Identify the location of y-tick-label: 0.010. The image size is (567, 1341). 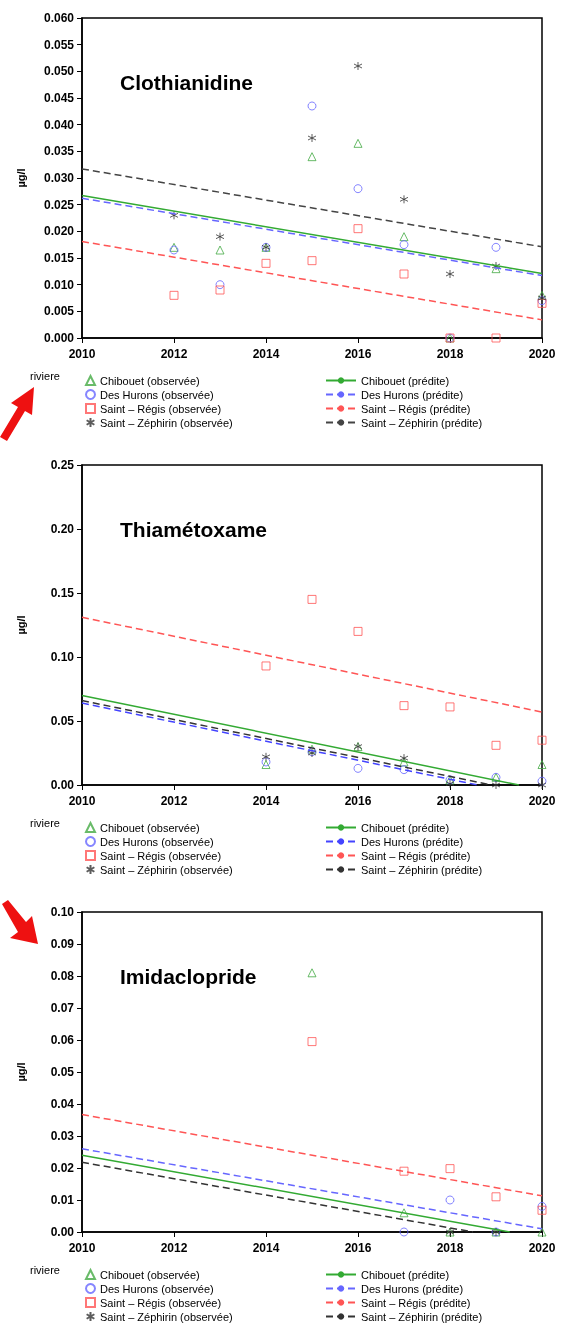
(59, 284).